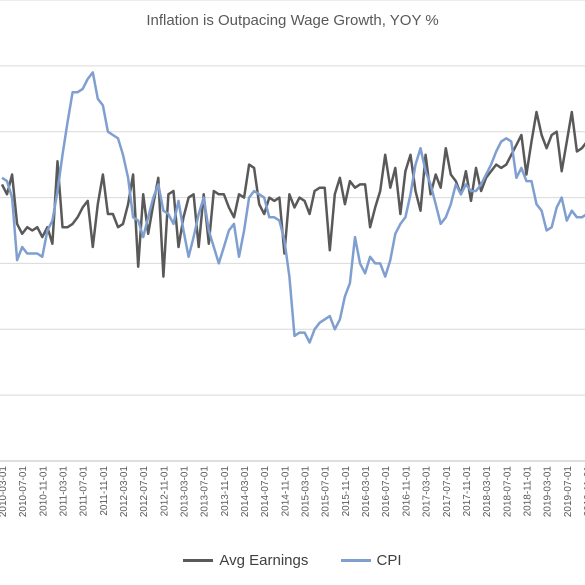 The width and height of the screenshot is (585, 585). Describe the element at coordinates (467, 491) in the screenshot. I see `x-tick-label: 2017-11-01` at that location.